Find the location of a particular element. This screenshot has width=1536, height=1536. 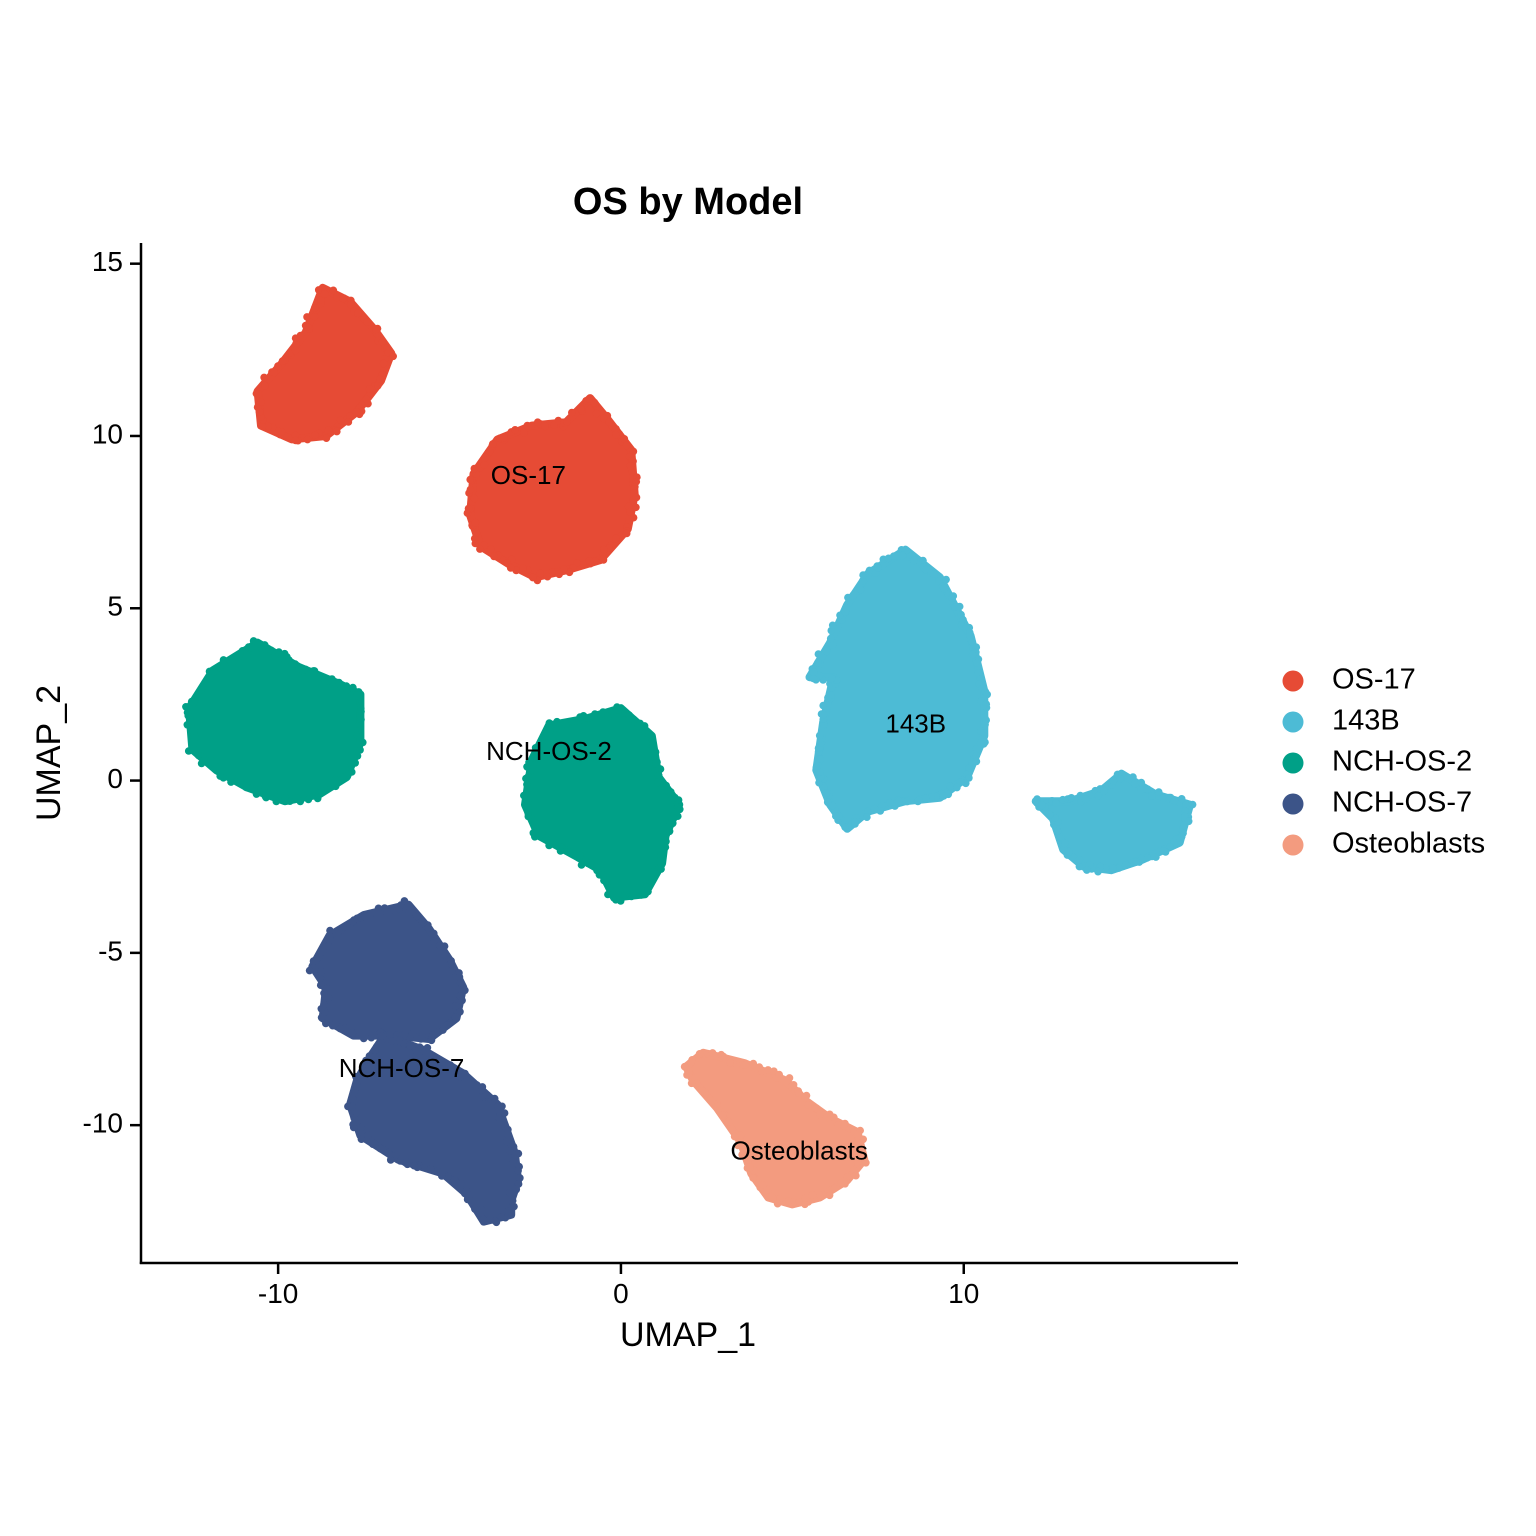

y-tick-label: -10 is located at coordinates (103, 1123).